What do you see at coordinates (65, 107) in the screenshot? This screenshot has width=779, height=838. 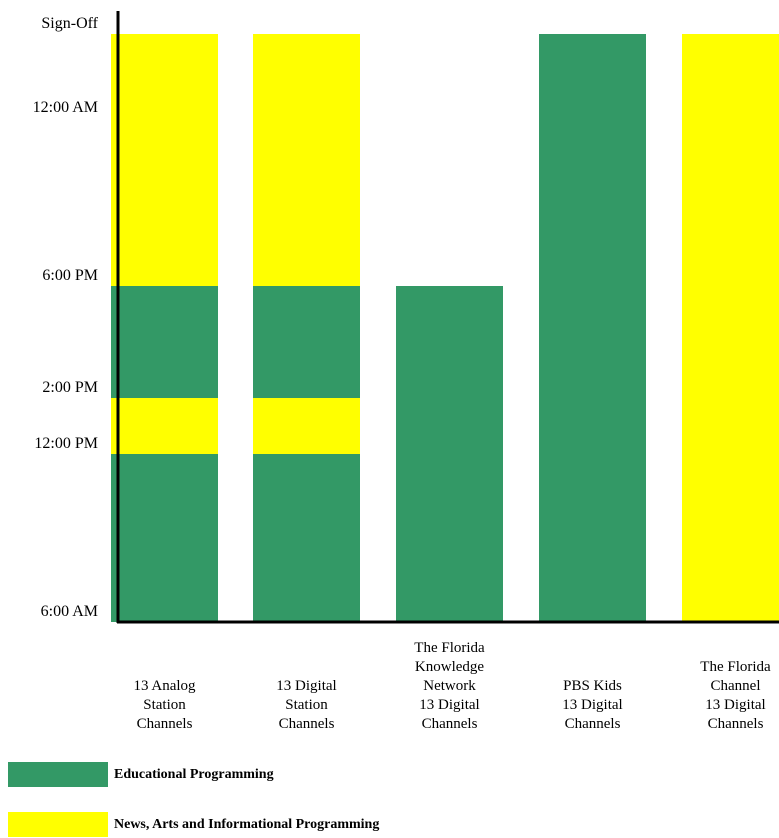 I see `y-tick-label: 12:00 AM` at bounding box center [65, 107].